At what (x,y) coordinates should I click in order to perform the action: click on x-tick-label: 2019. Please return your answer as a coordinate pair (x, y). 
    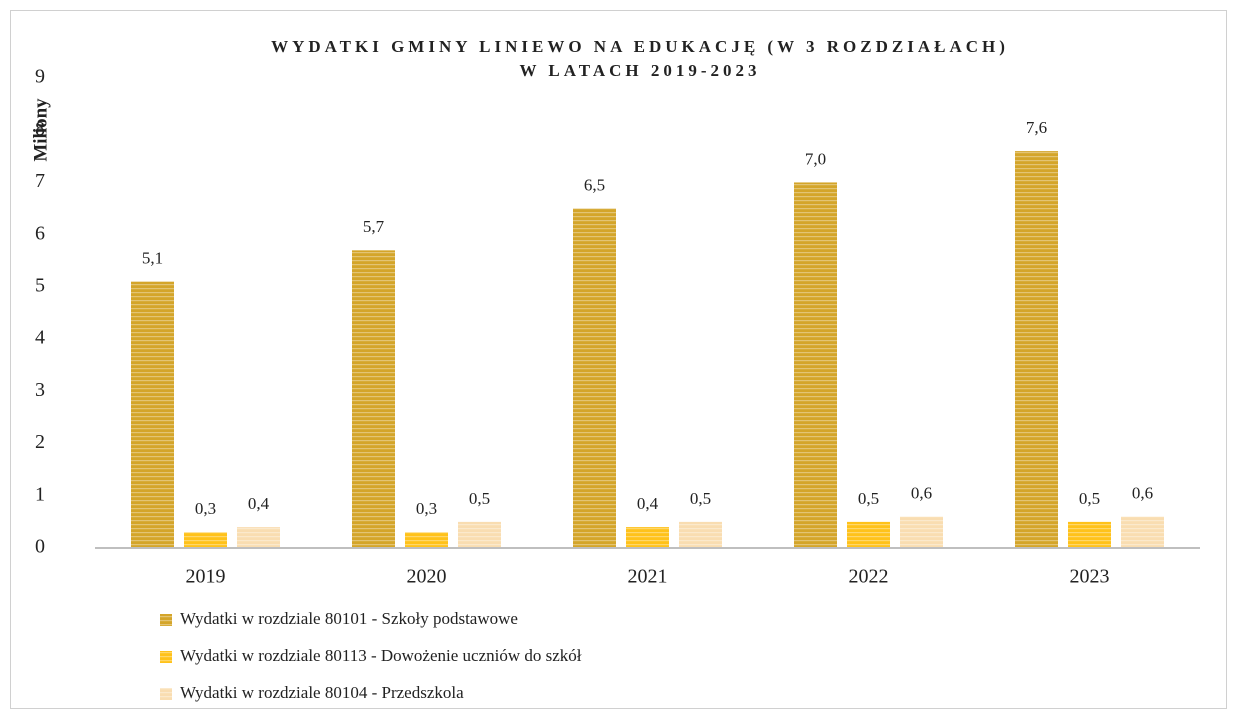
    Looking at the image, I should click on (206, 577).